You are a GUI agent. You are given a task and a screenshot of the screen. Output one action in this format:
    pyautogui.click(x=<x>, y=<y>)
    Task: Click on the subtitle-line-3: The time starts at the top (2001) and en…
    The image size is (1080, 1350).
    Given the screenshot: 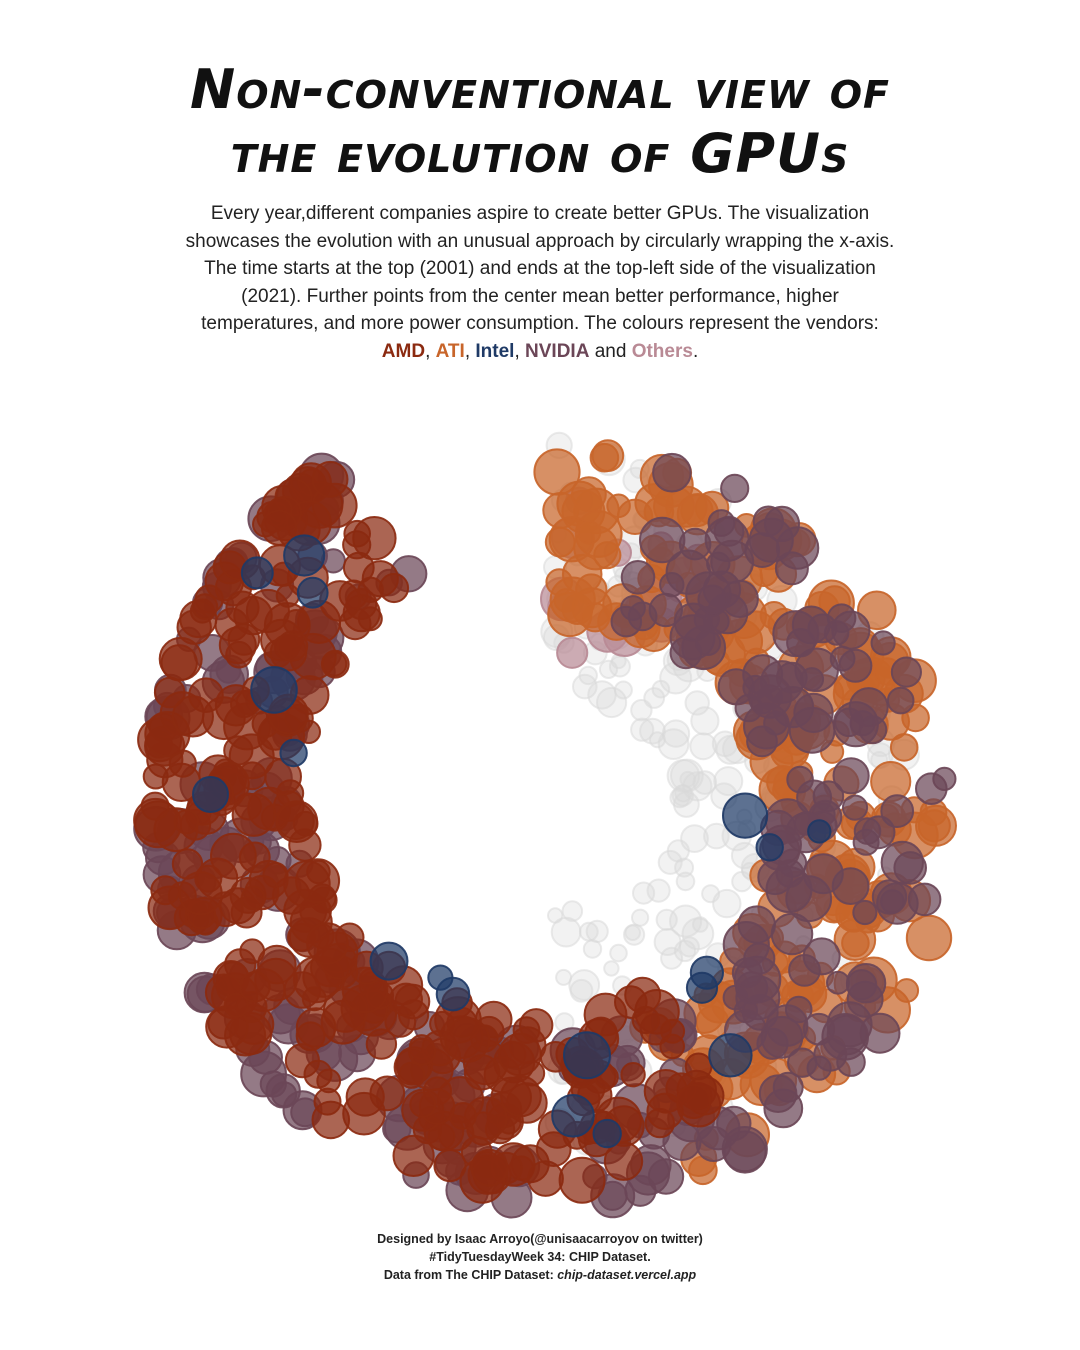 What is the action you would take?
    pyautogui.click(x=540, y=268)
    